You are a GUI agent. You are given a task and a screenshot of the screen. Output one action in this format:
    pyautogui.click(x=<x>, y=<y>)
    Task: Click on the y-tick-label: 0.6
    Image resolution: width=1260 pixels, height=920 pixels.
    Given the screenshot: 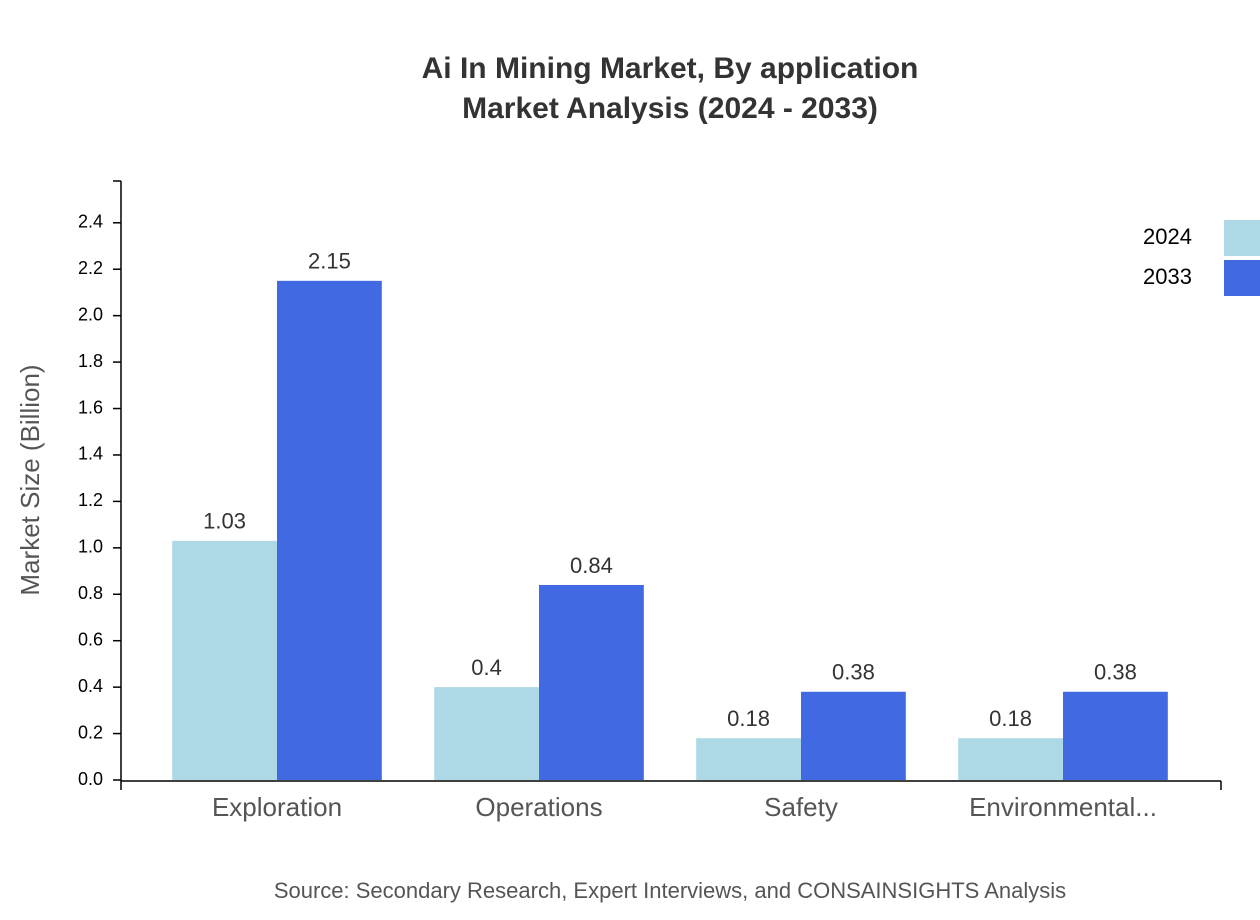 What is the action you would take?
    pyautogui.click(x=90, y=639)
    